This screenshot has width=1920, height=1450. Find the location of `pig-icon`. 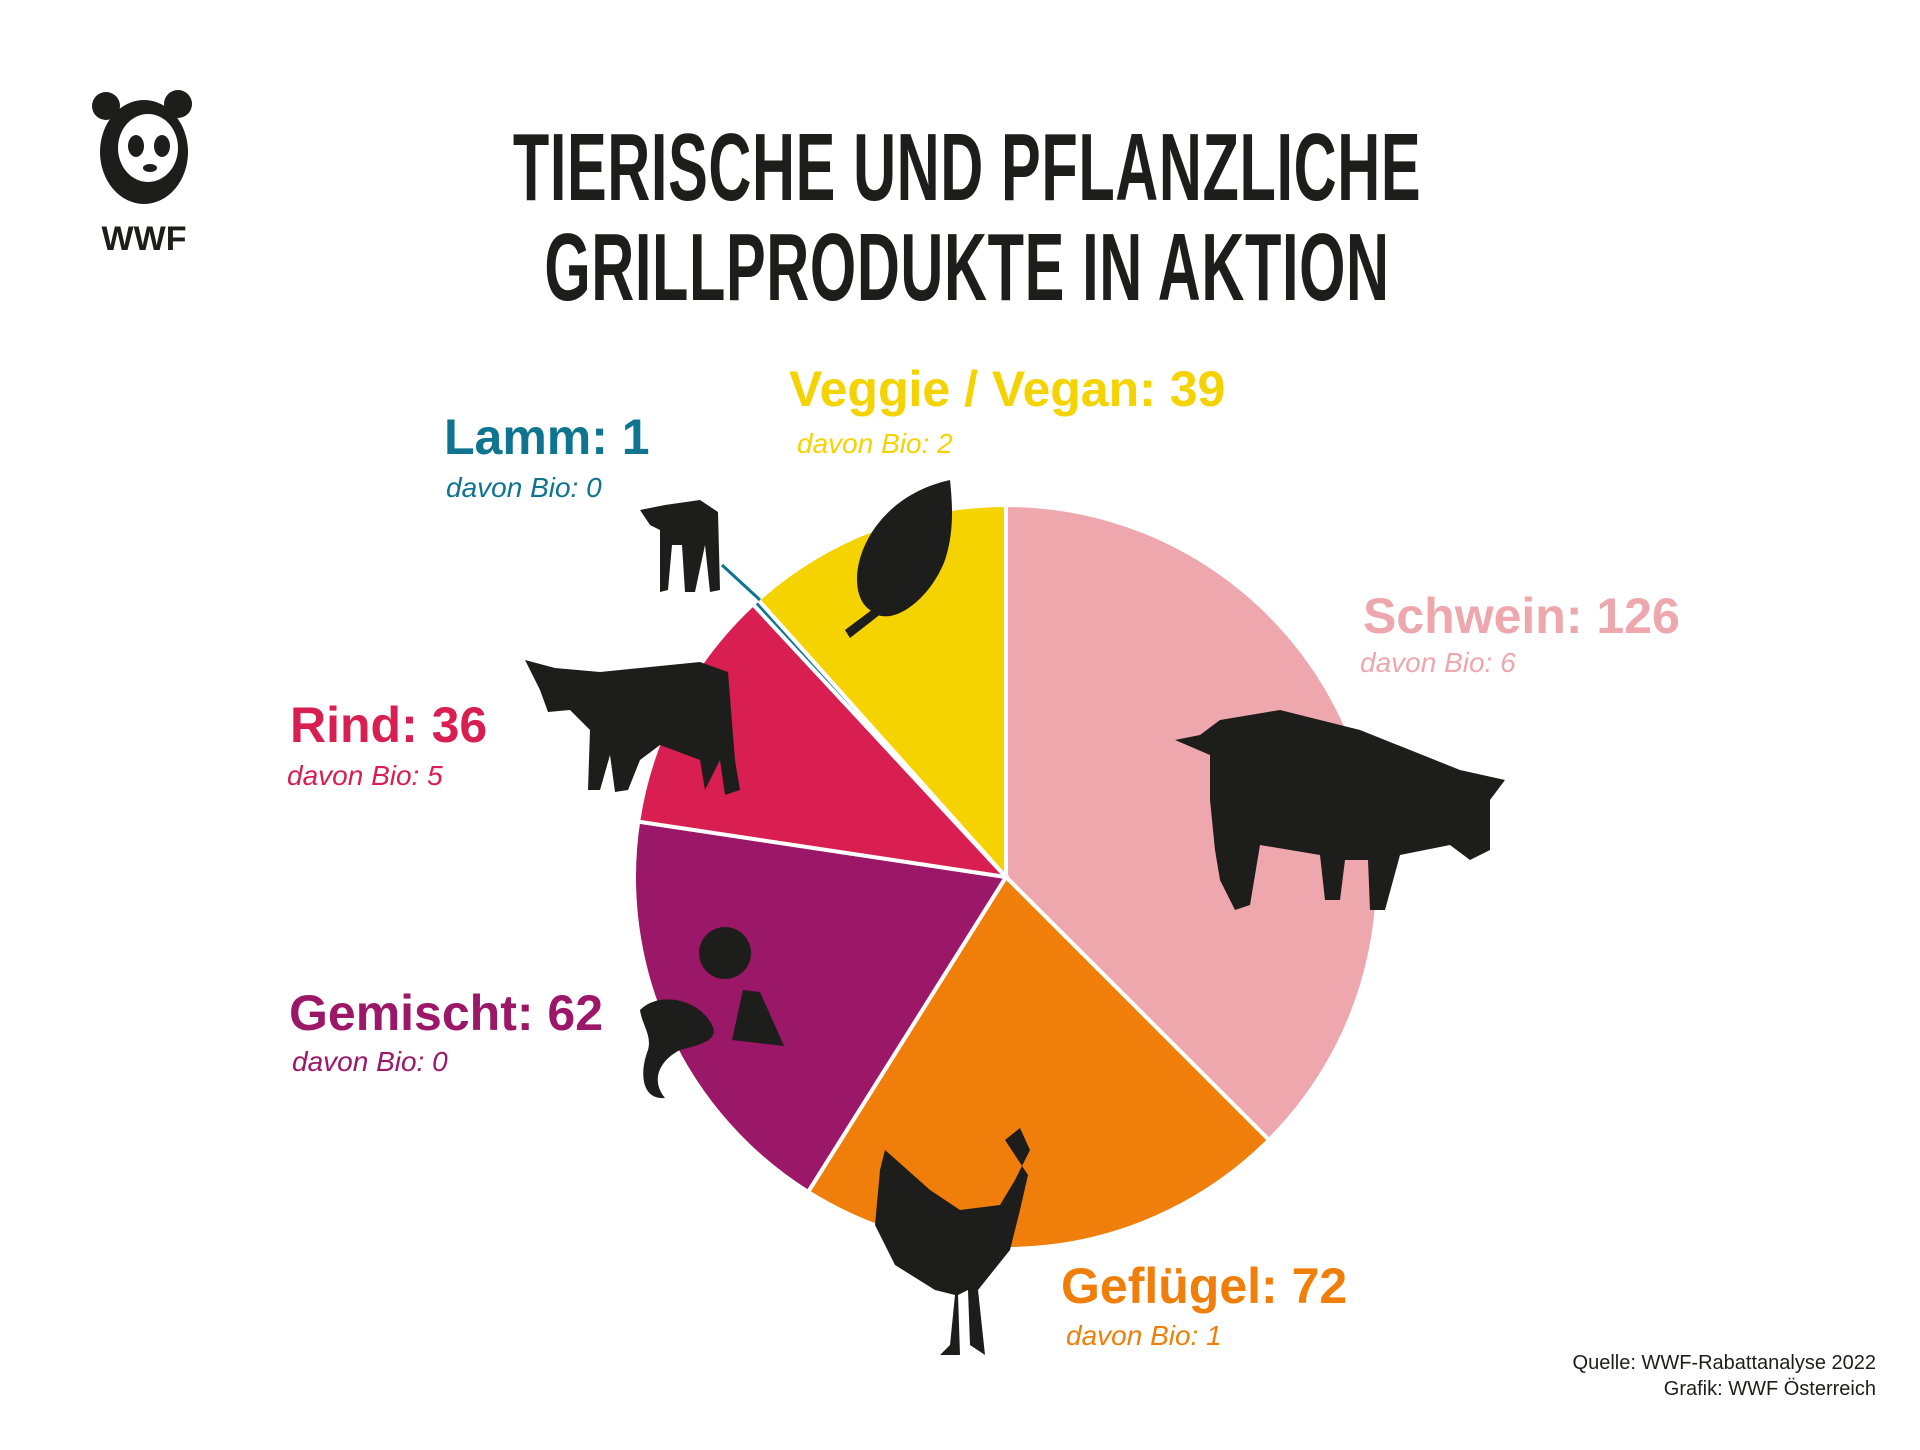

pig-icon is located at coordinates (1340, 810).